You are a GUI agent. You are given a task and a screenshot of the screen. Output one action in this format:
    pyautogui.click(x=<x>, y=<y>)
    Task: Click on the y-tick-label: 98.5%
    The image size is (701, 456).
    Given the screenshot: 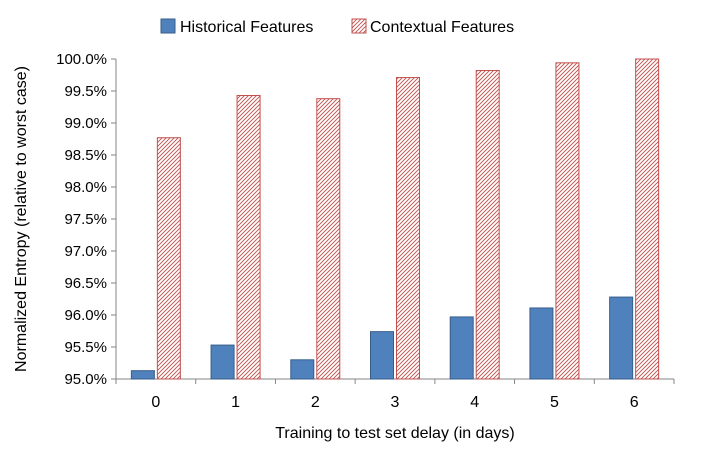 What is the action you would take?
    pyautogui.click(x=85, y=155)
    